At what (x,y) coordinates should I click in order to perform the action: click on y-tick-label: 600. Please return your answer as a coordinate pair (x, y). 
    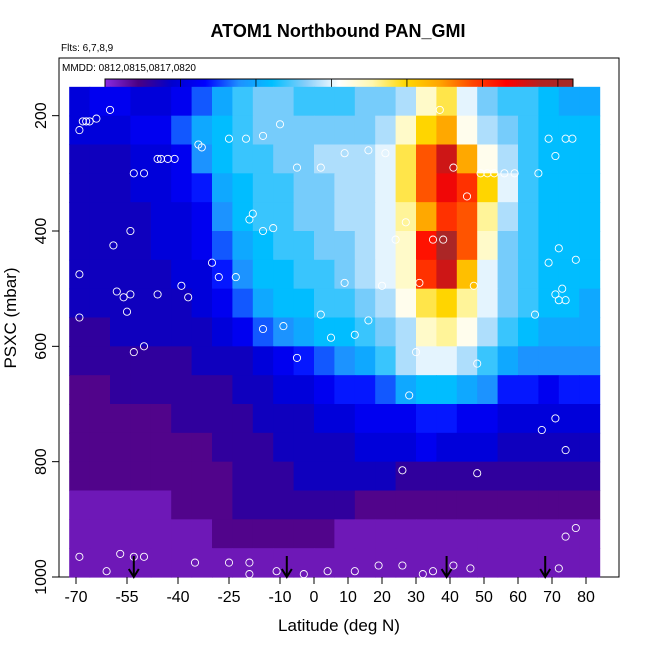
    Looking at the image, I should click on (41, 346).